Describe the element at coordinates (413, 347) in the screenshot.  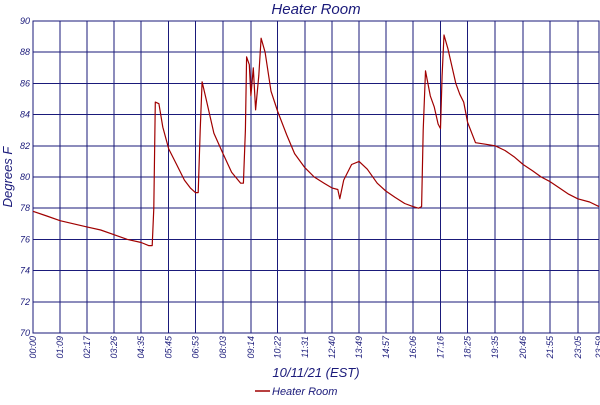
I see `x-tick-label: 16:06` at that location.